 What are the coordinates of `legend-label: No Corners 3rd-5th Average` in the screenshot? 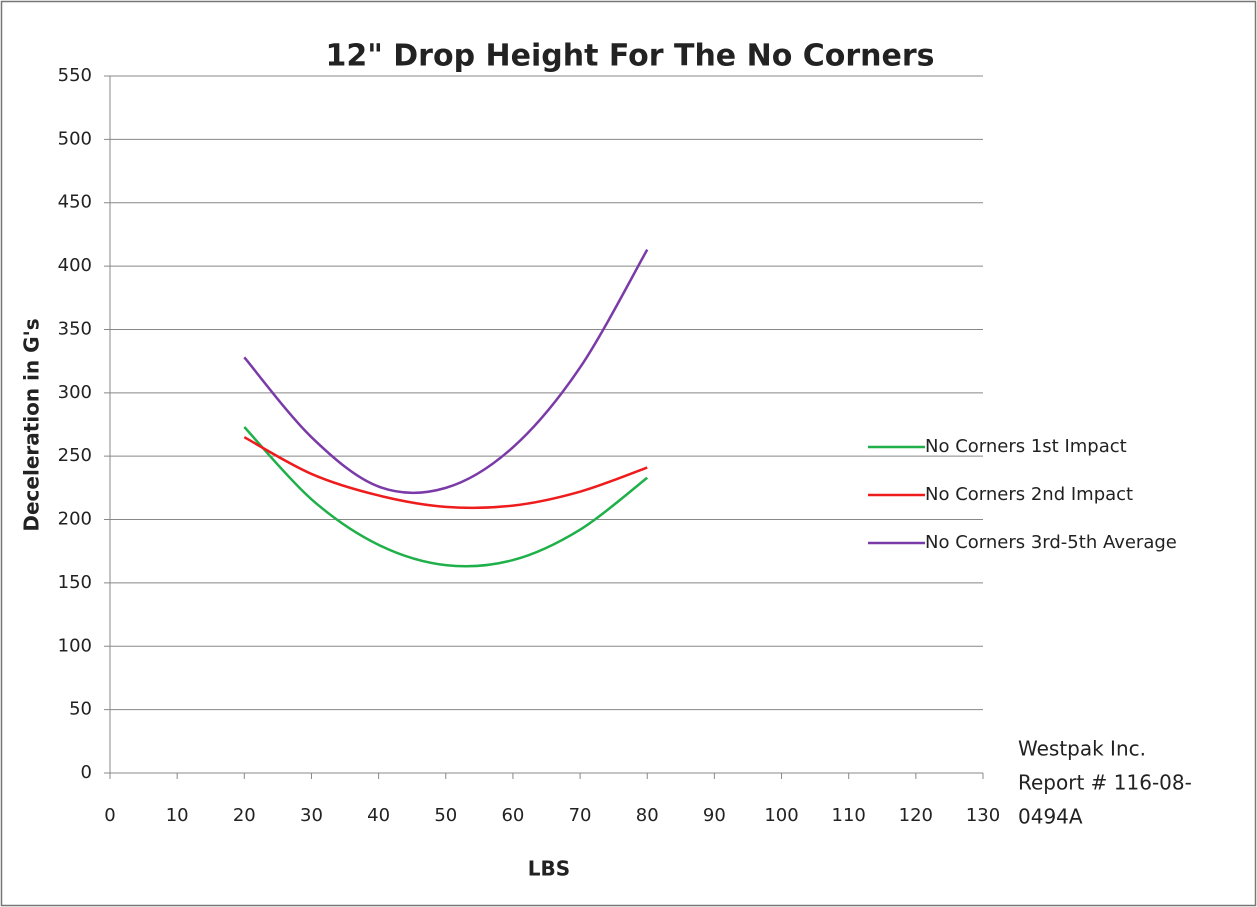 It's located at (1051, 542).